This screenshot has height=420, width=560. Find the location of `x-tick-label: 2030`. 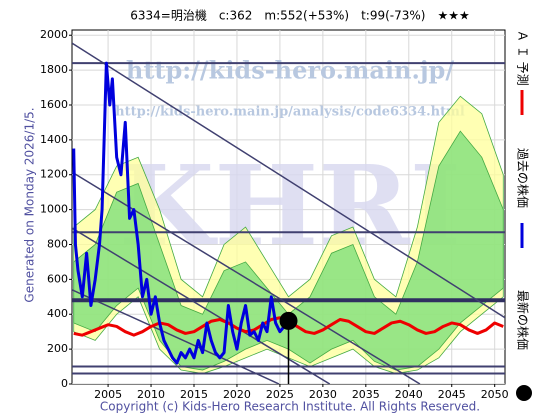

x-tick-label: 2030 is located at coordinates (323, 394).